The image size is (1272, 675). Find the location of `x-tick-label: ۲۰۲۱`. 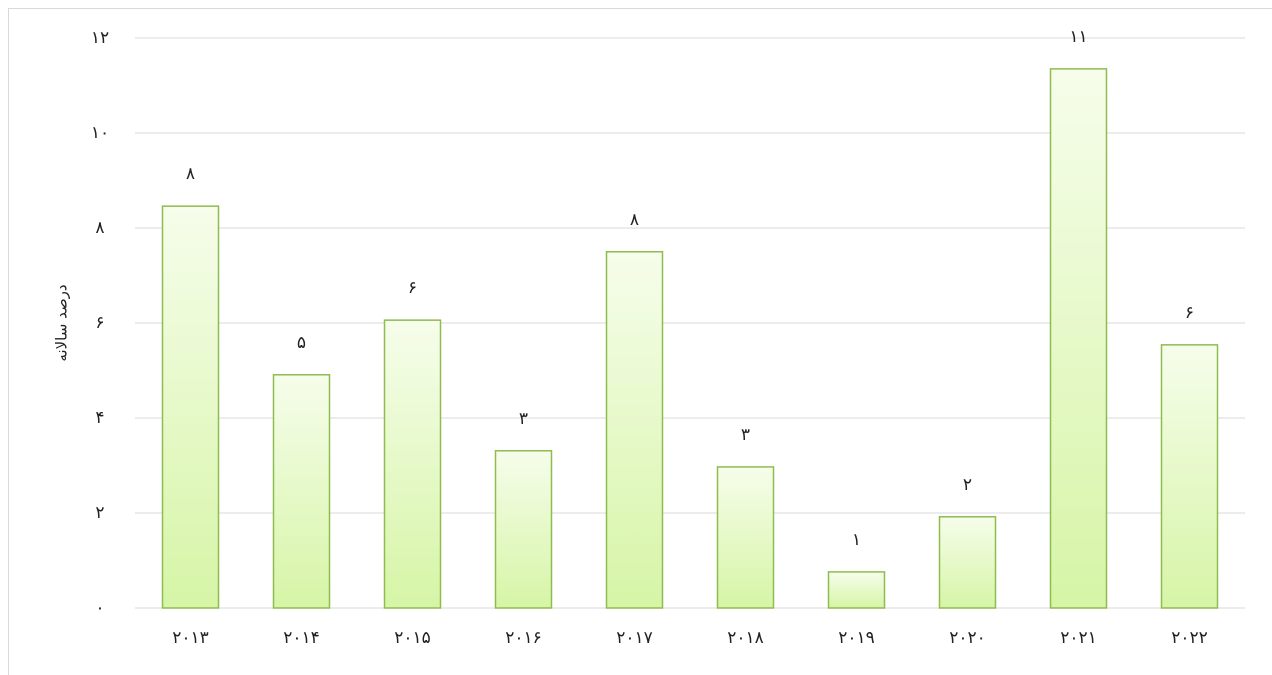

x-tick-label: ۲۰۲۱ is located at coordinates (1078, 638).